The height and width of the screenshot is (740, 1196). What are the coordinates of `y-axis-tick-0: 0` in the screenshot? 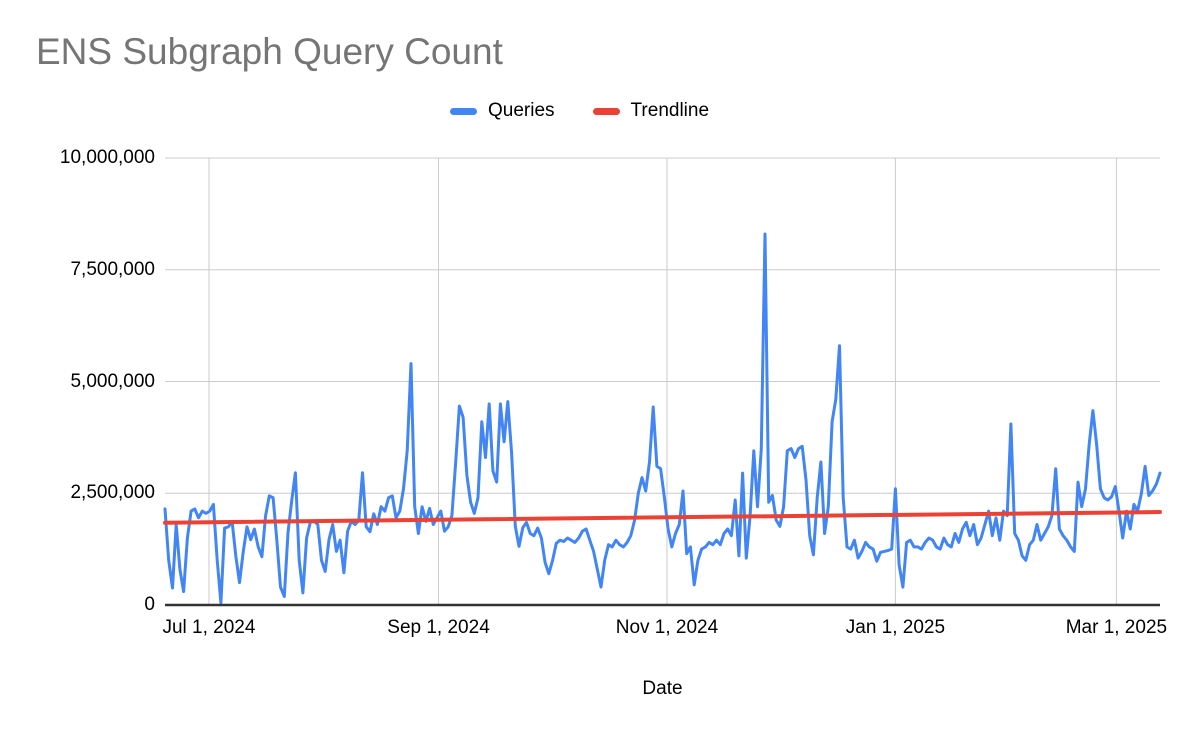 It's located at (149, 604).